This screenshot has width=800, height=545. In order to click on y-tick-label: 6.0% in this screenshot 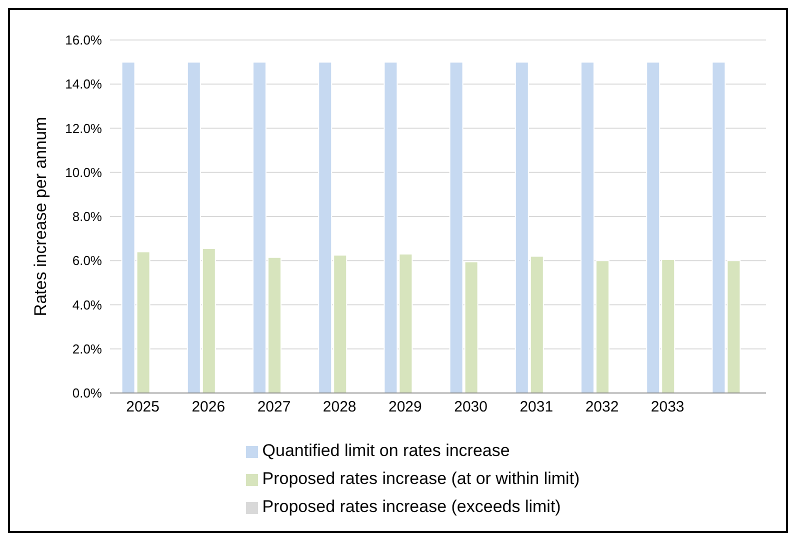, I will do `click(87, 260)`.